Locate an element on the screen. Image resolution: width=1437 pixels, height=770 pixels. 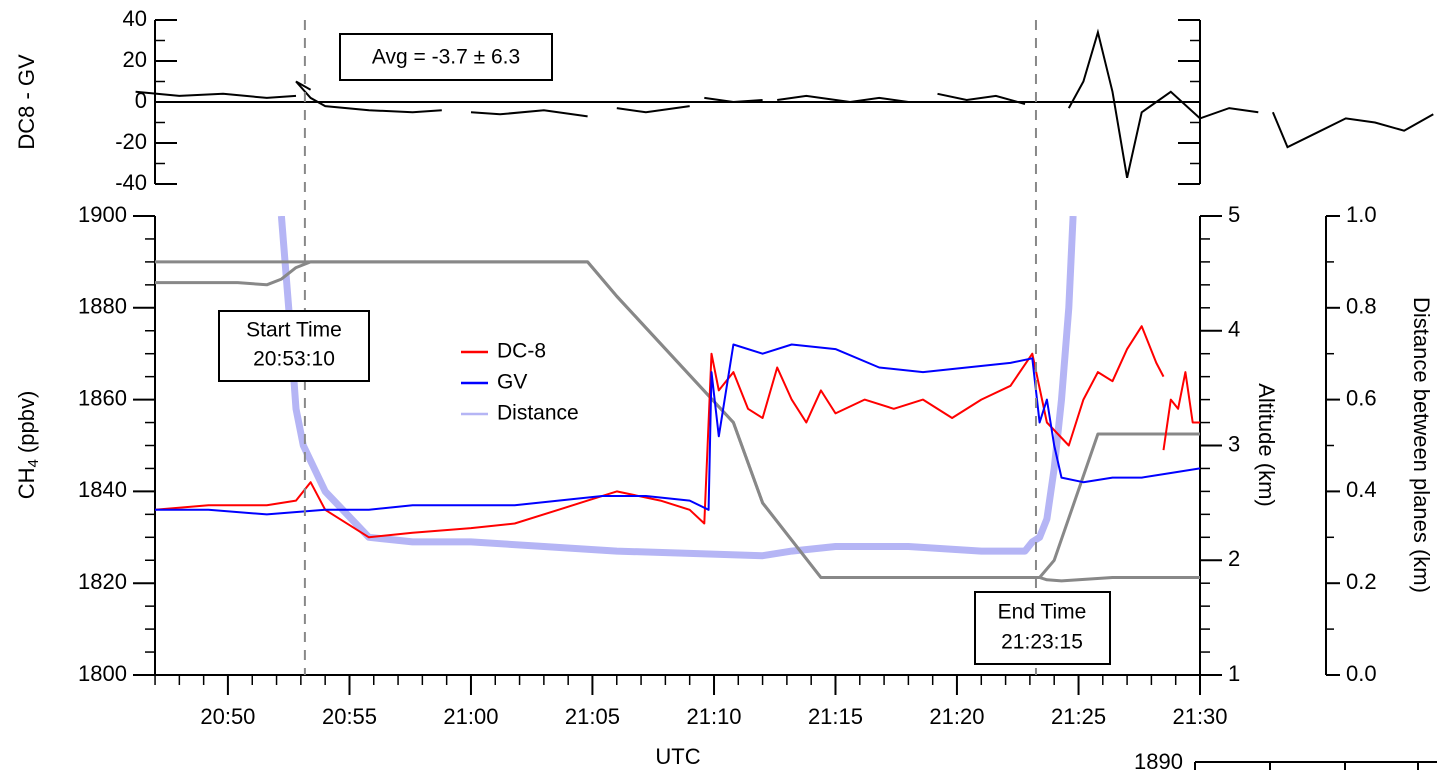
inset-corner-panel: 1890 is located at coordinates (1285, 759).